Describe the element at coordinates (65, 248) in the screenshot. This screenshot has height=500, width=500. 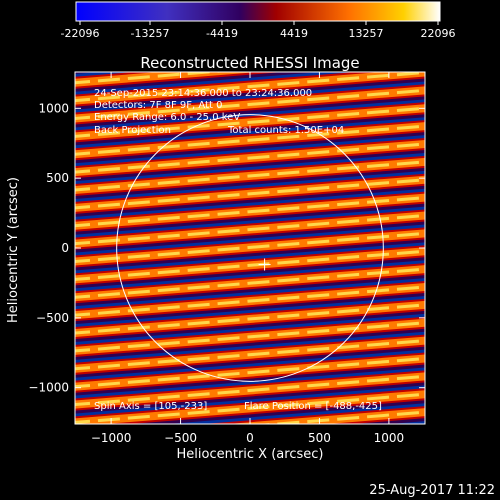
I see `y-tick-label: 0` at that location.